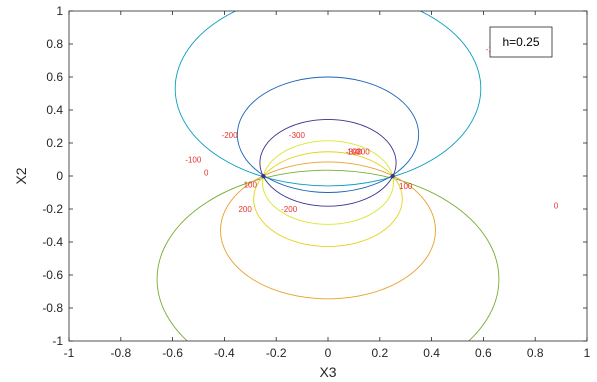  I want to click on x-tick-label: 0.6, so click(483, 353).